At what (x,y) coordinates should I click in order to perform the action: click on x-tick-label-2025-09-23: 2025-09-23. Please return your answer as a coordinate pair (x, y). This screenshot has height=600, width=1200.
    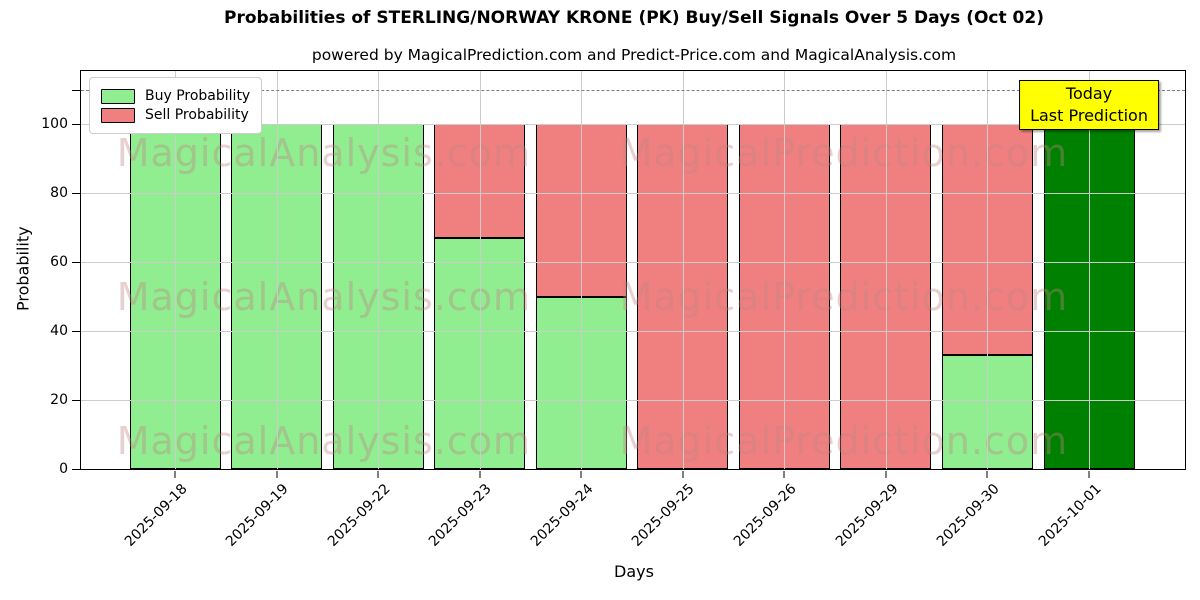
    Looking at the image, I should click on (460, 515).